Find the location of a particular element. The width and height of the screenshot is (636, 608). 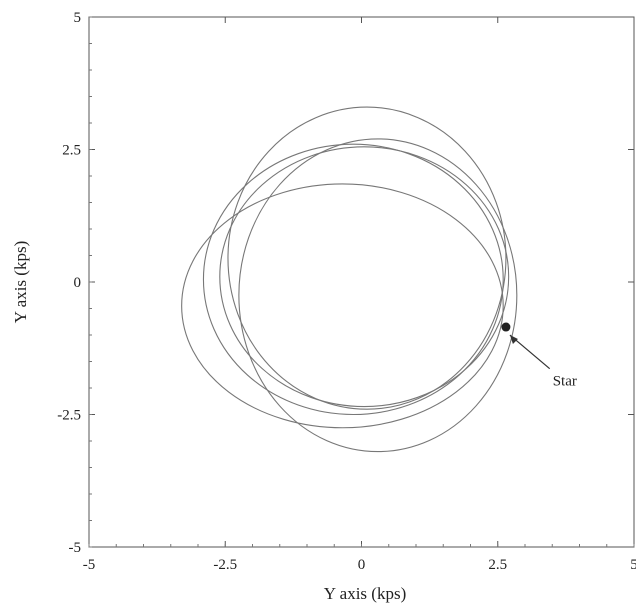

y-tick-label: -5 is located at coordinates (75, 548).